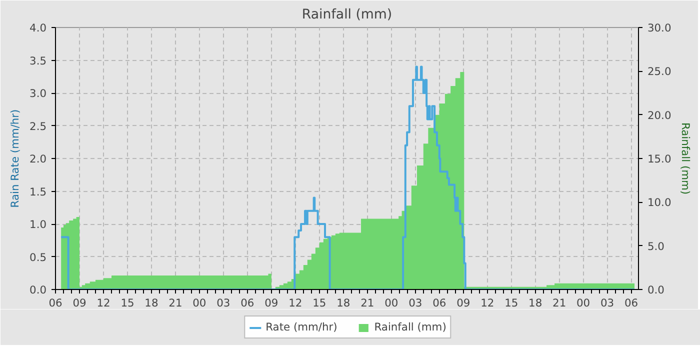 This screenshot has height=350, width=700. I want to click on y-tick-label: 3.0, so click(38, 93).